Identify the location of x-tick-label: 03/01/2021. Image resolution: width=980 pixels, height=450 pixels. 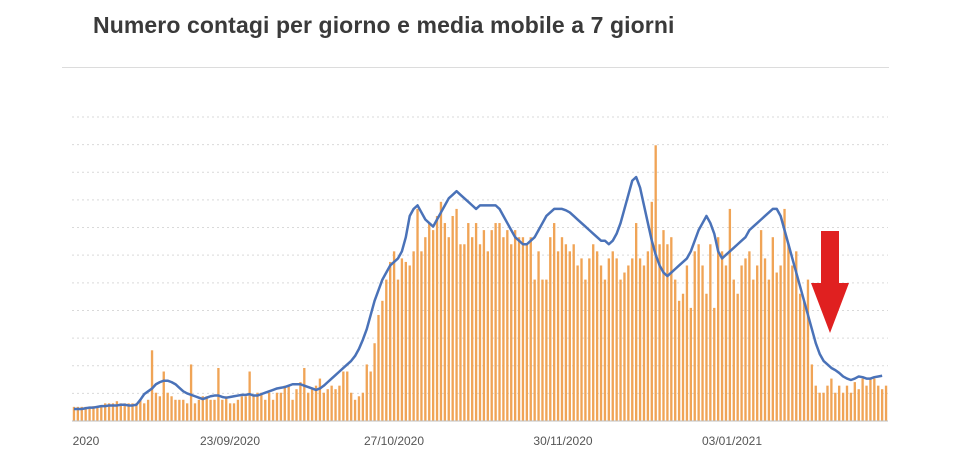
(732, 441).